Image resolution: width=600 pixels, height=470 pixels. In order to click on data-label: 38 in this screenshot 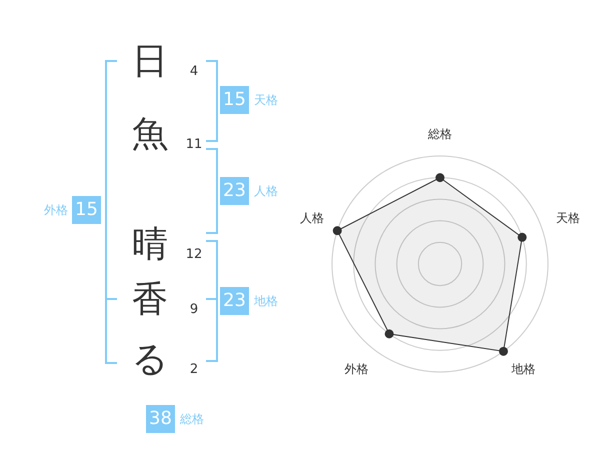, I will do `click(160, 419)`.